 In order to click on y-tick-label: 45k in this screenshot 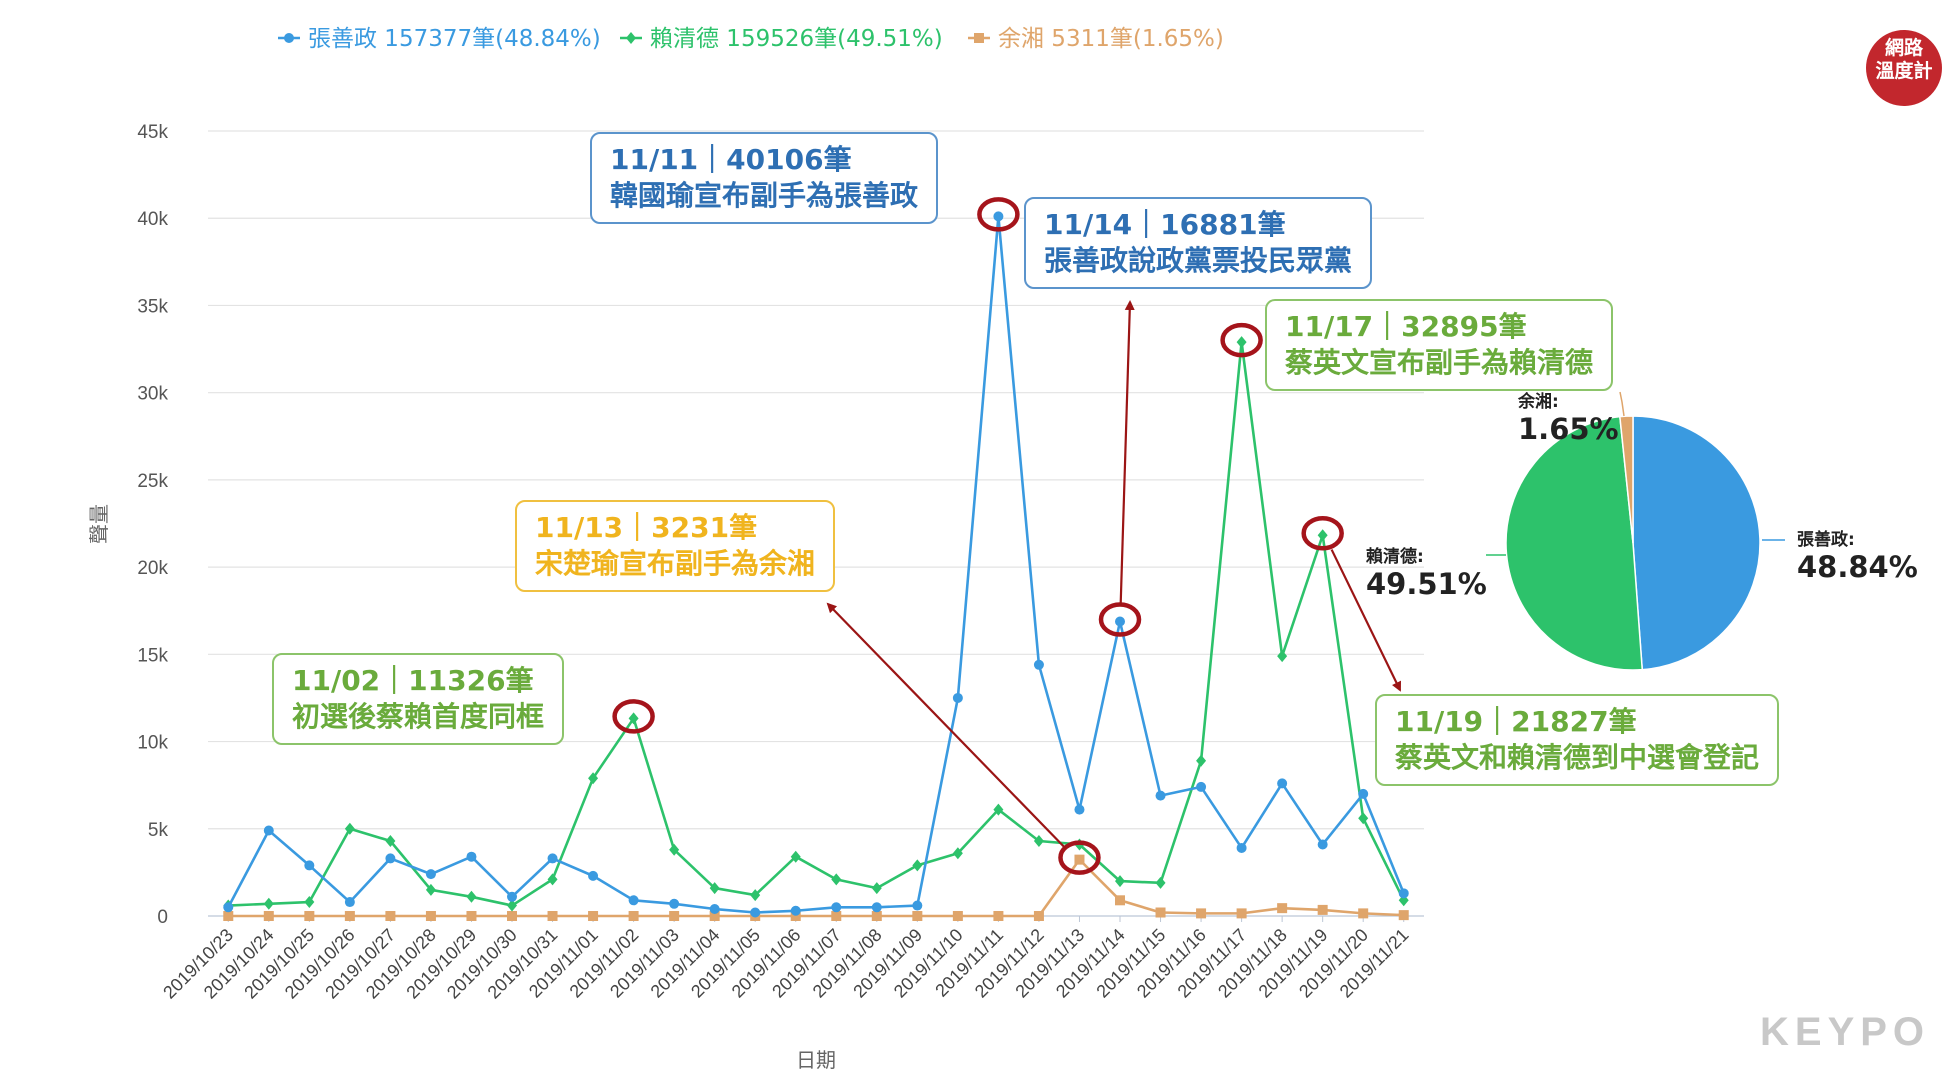, I will do `click(152, 132)`.